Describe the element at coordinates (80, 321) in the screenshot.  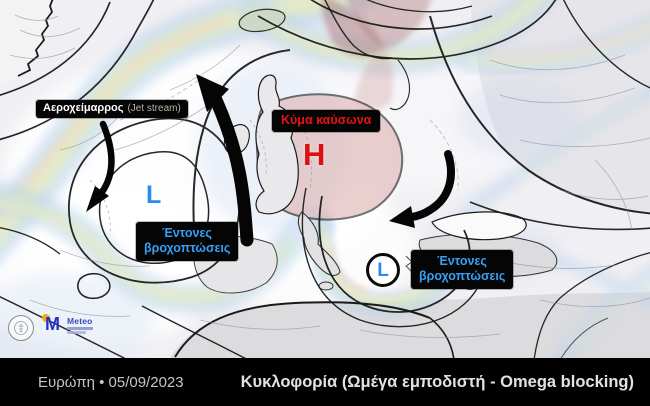
I see `meteo-logo-text: Meteo` at that location.